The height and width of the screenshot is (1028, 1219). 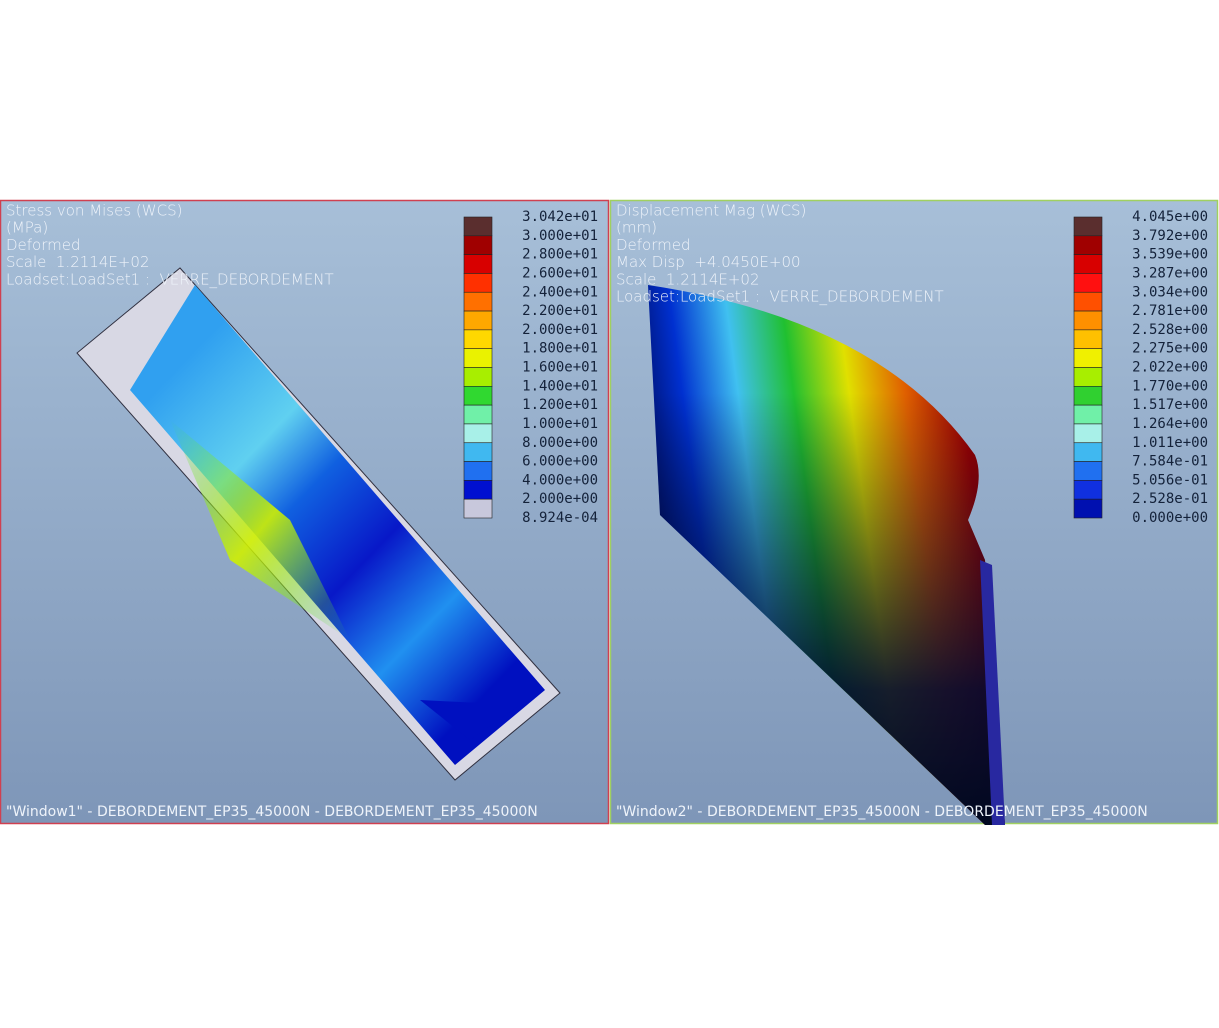 I want to click on legend-label: 2.000e+00, so click(x=560, y=499).